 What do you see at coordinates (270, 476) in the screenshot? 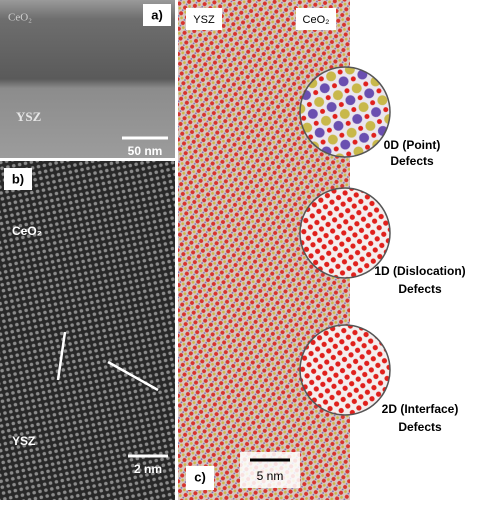
I see `scale-label: 5 nm` at bounding box center [270, 476].